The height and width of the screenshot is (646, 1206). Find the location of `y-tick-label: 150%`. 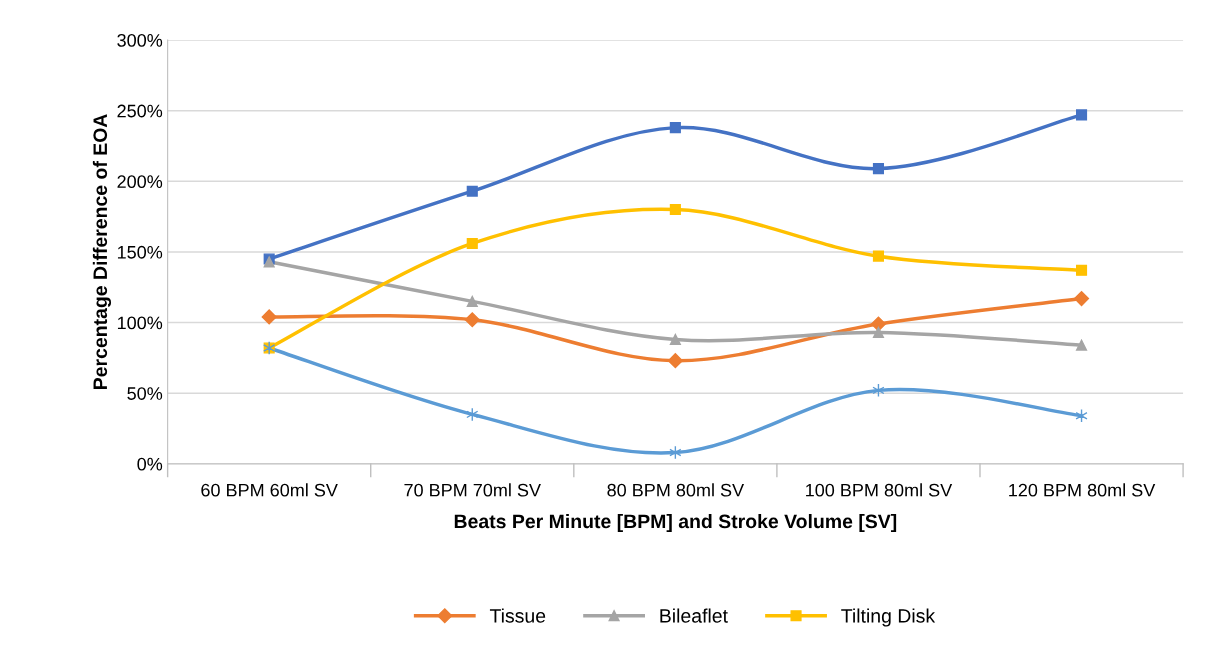

y-tick-label: 150% is located at coordinates (140, 252).